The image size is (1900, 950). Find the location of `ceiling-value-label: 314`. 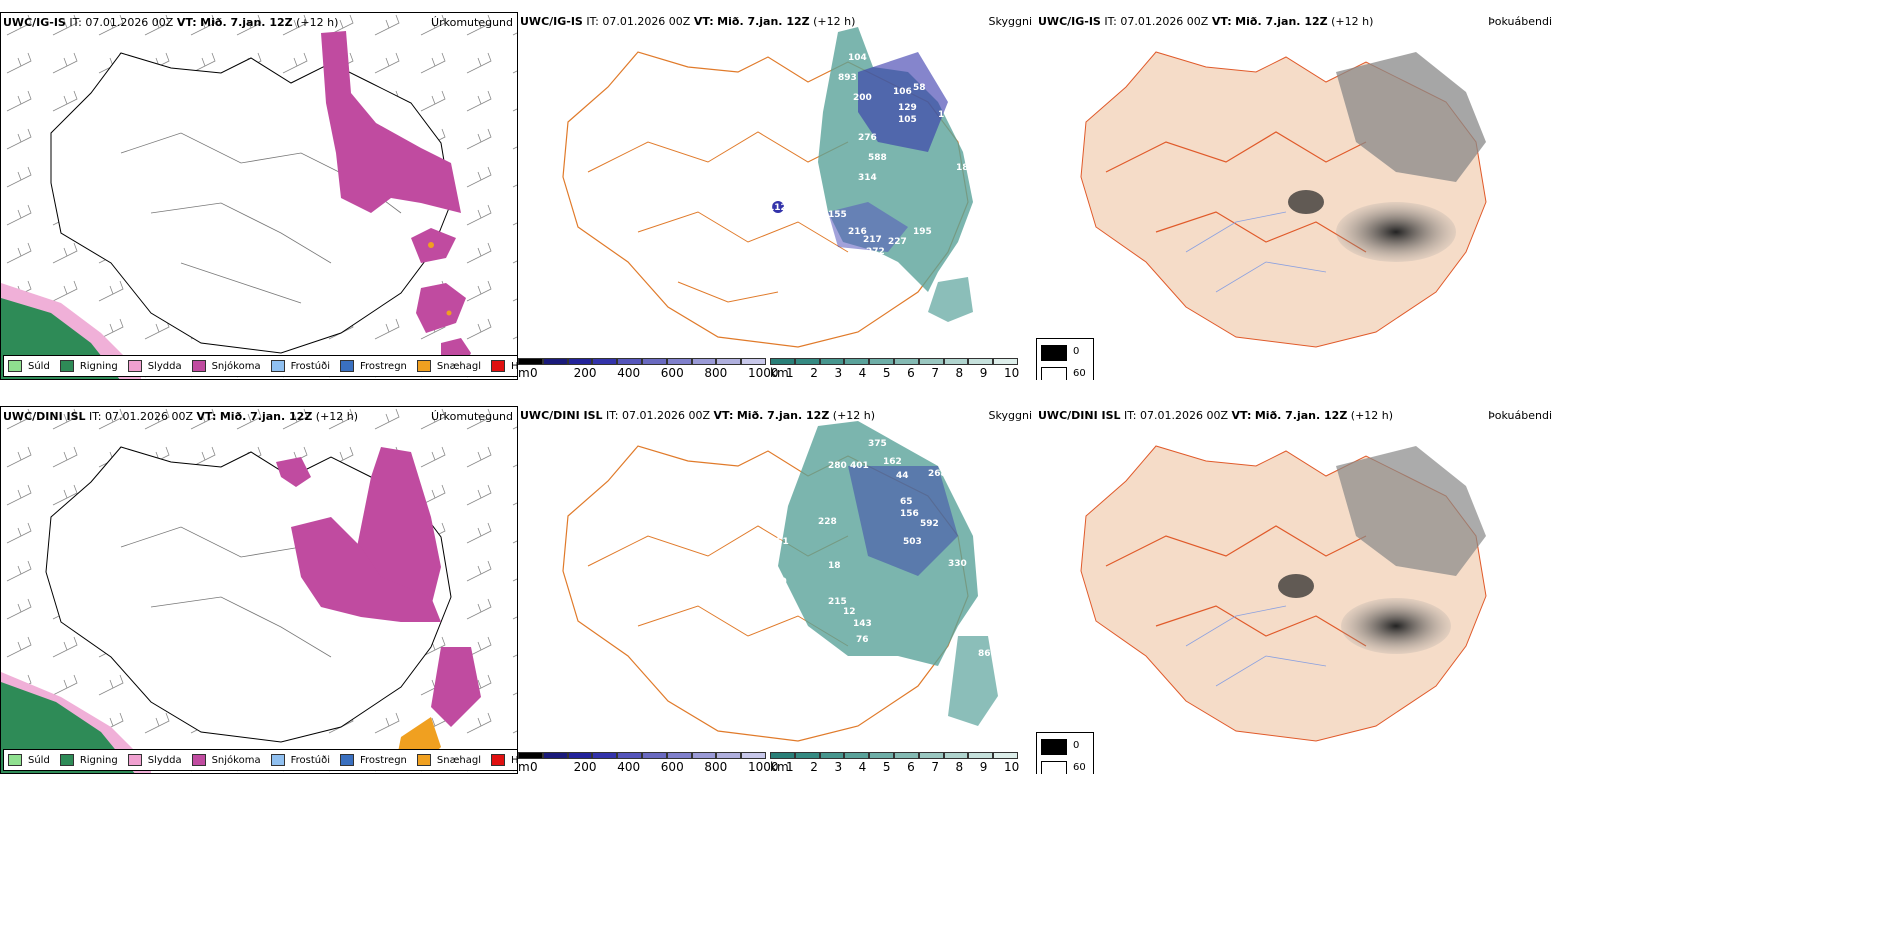

ceiling-value-label: 314 is located at coordinates (867, 178).